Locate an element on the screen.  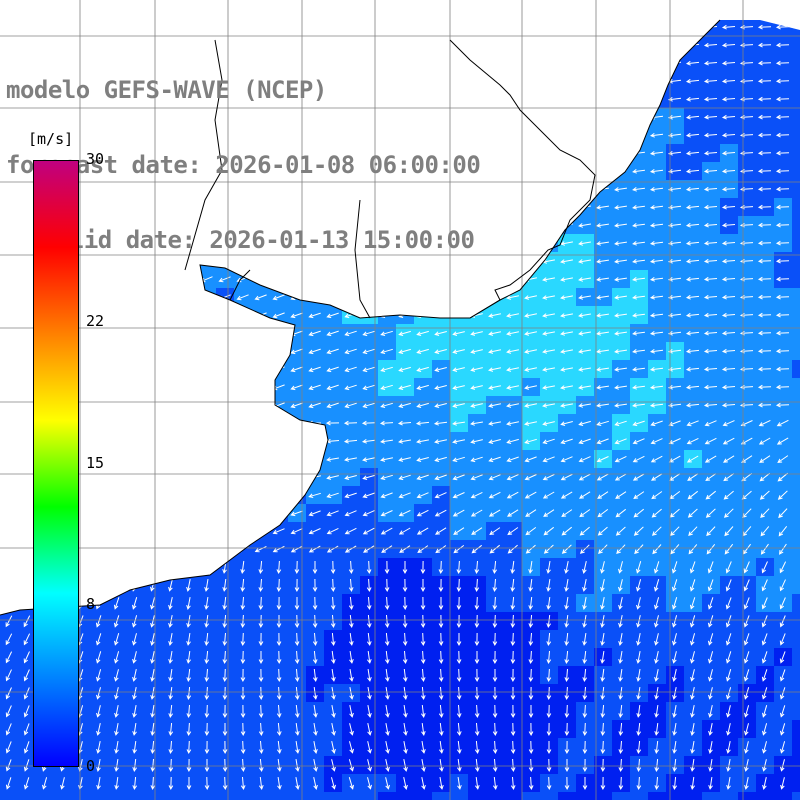
forecast-date: forecast date: 2026-01-08 06:00:00 is located at coordinates (243, 165).